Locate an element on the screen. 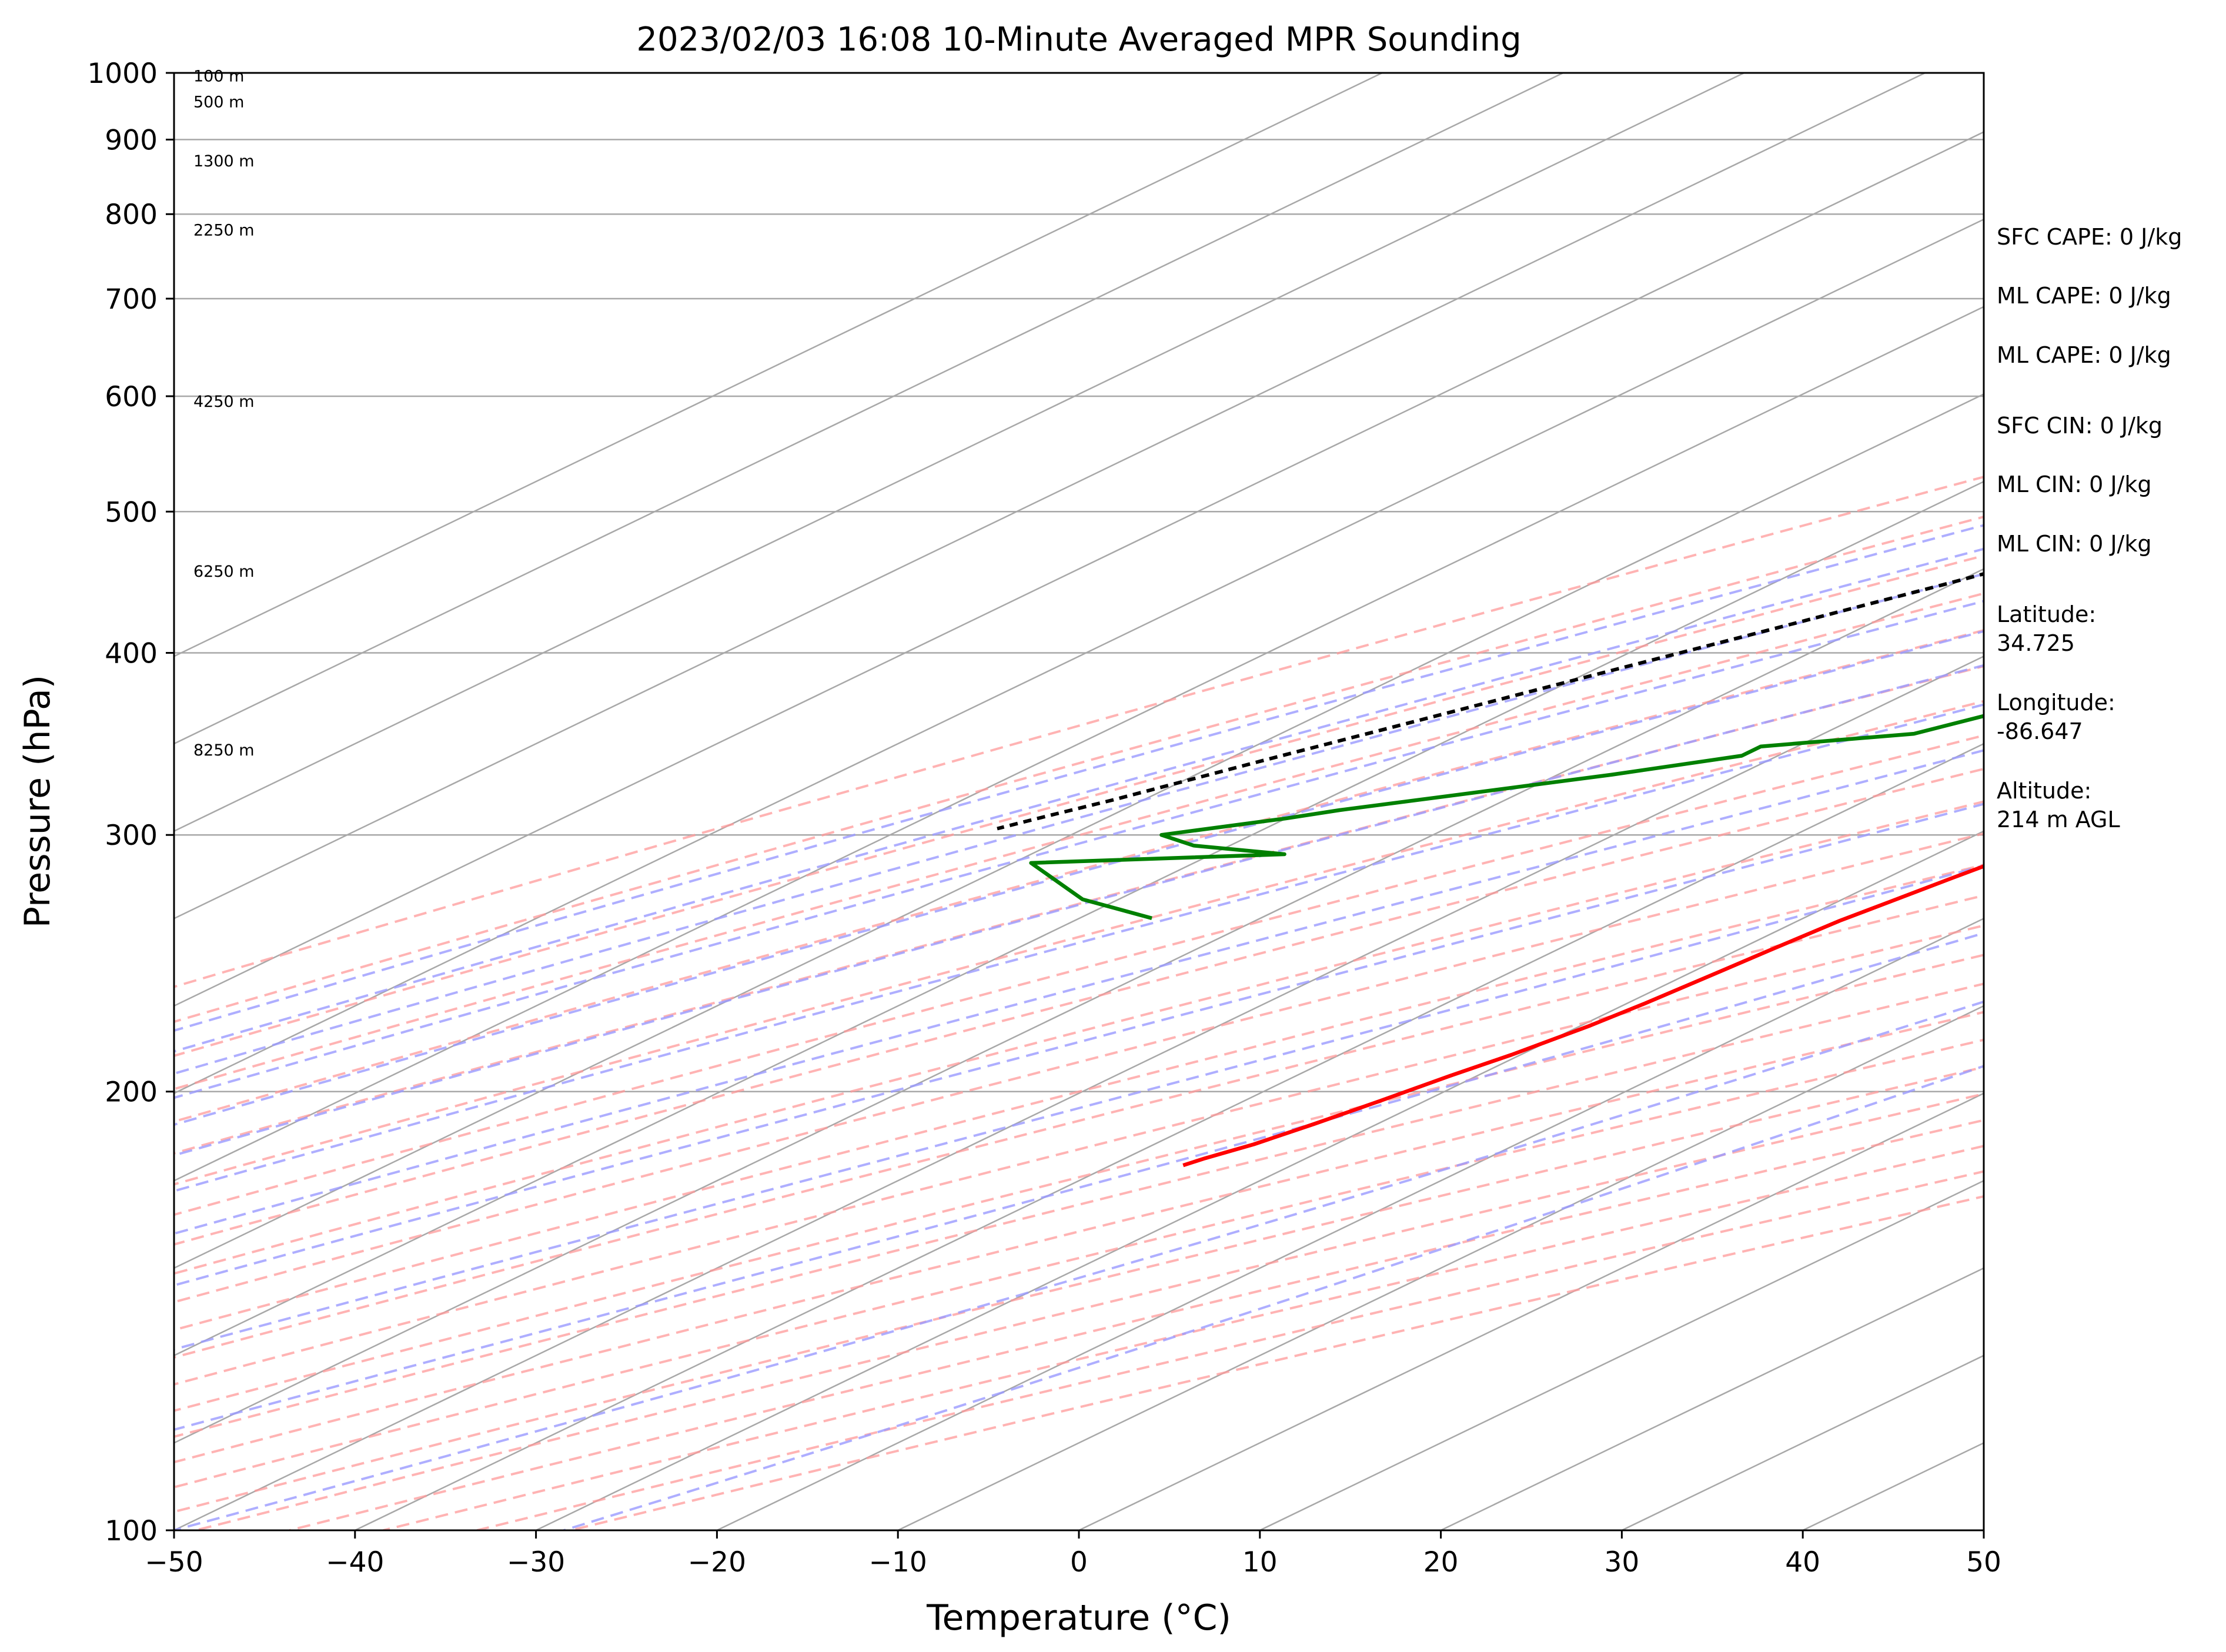 The image size is (2226, 1652). y-tick-label: 300 is located at coordinates (132, 836).